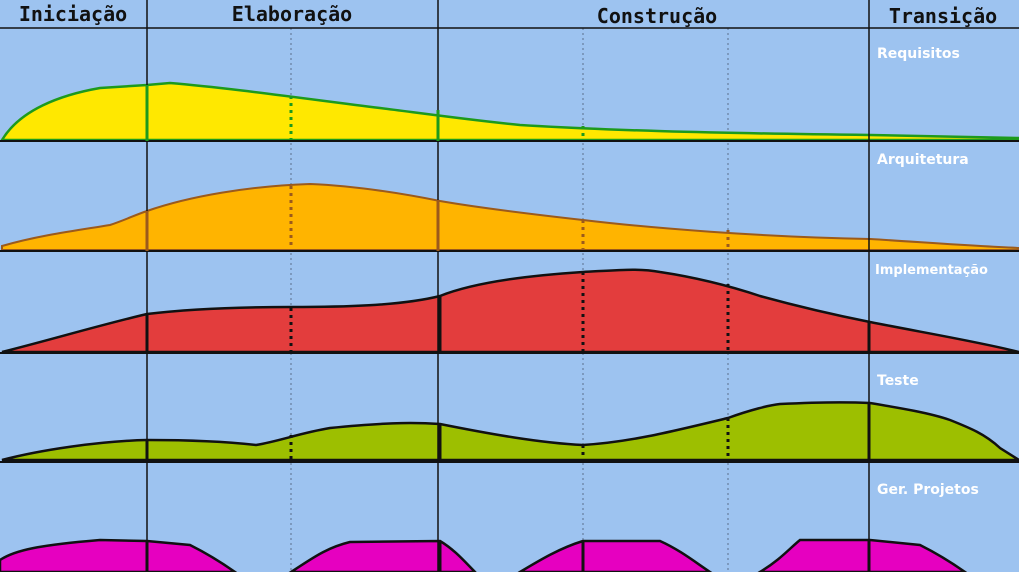 The height and width of the screenshot is (572, 1019). Describe the element at coordinates (928, 490) in the screenshot. I see `discipline-label-ger-projetos: Ger. Projetos` at that location.